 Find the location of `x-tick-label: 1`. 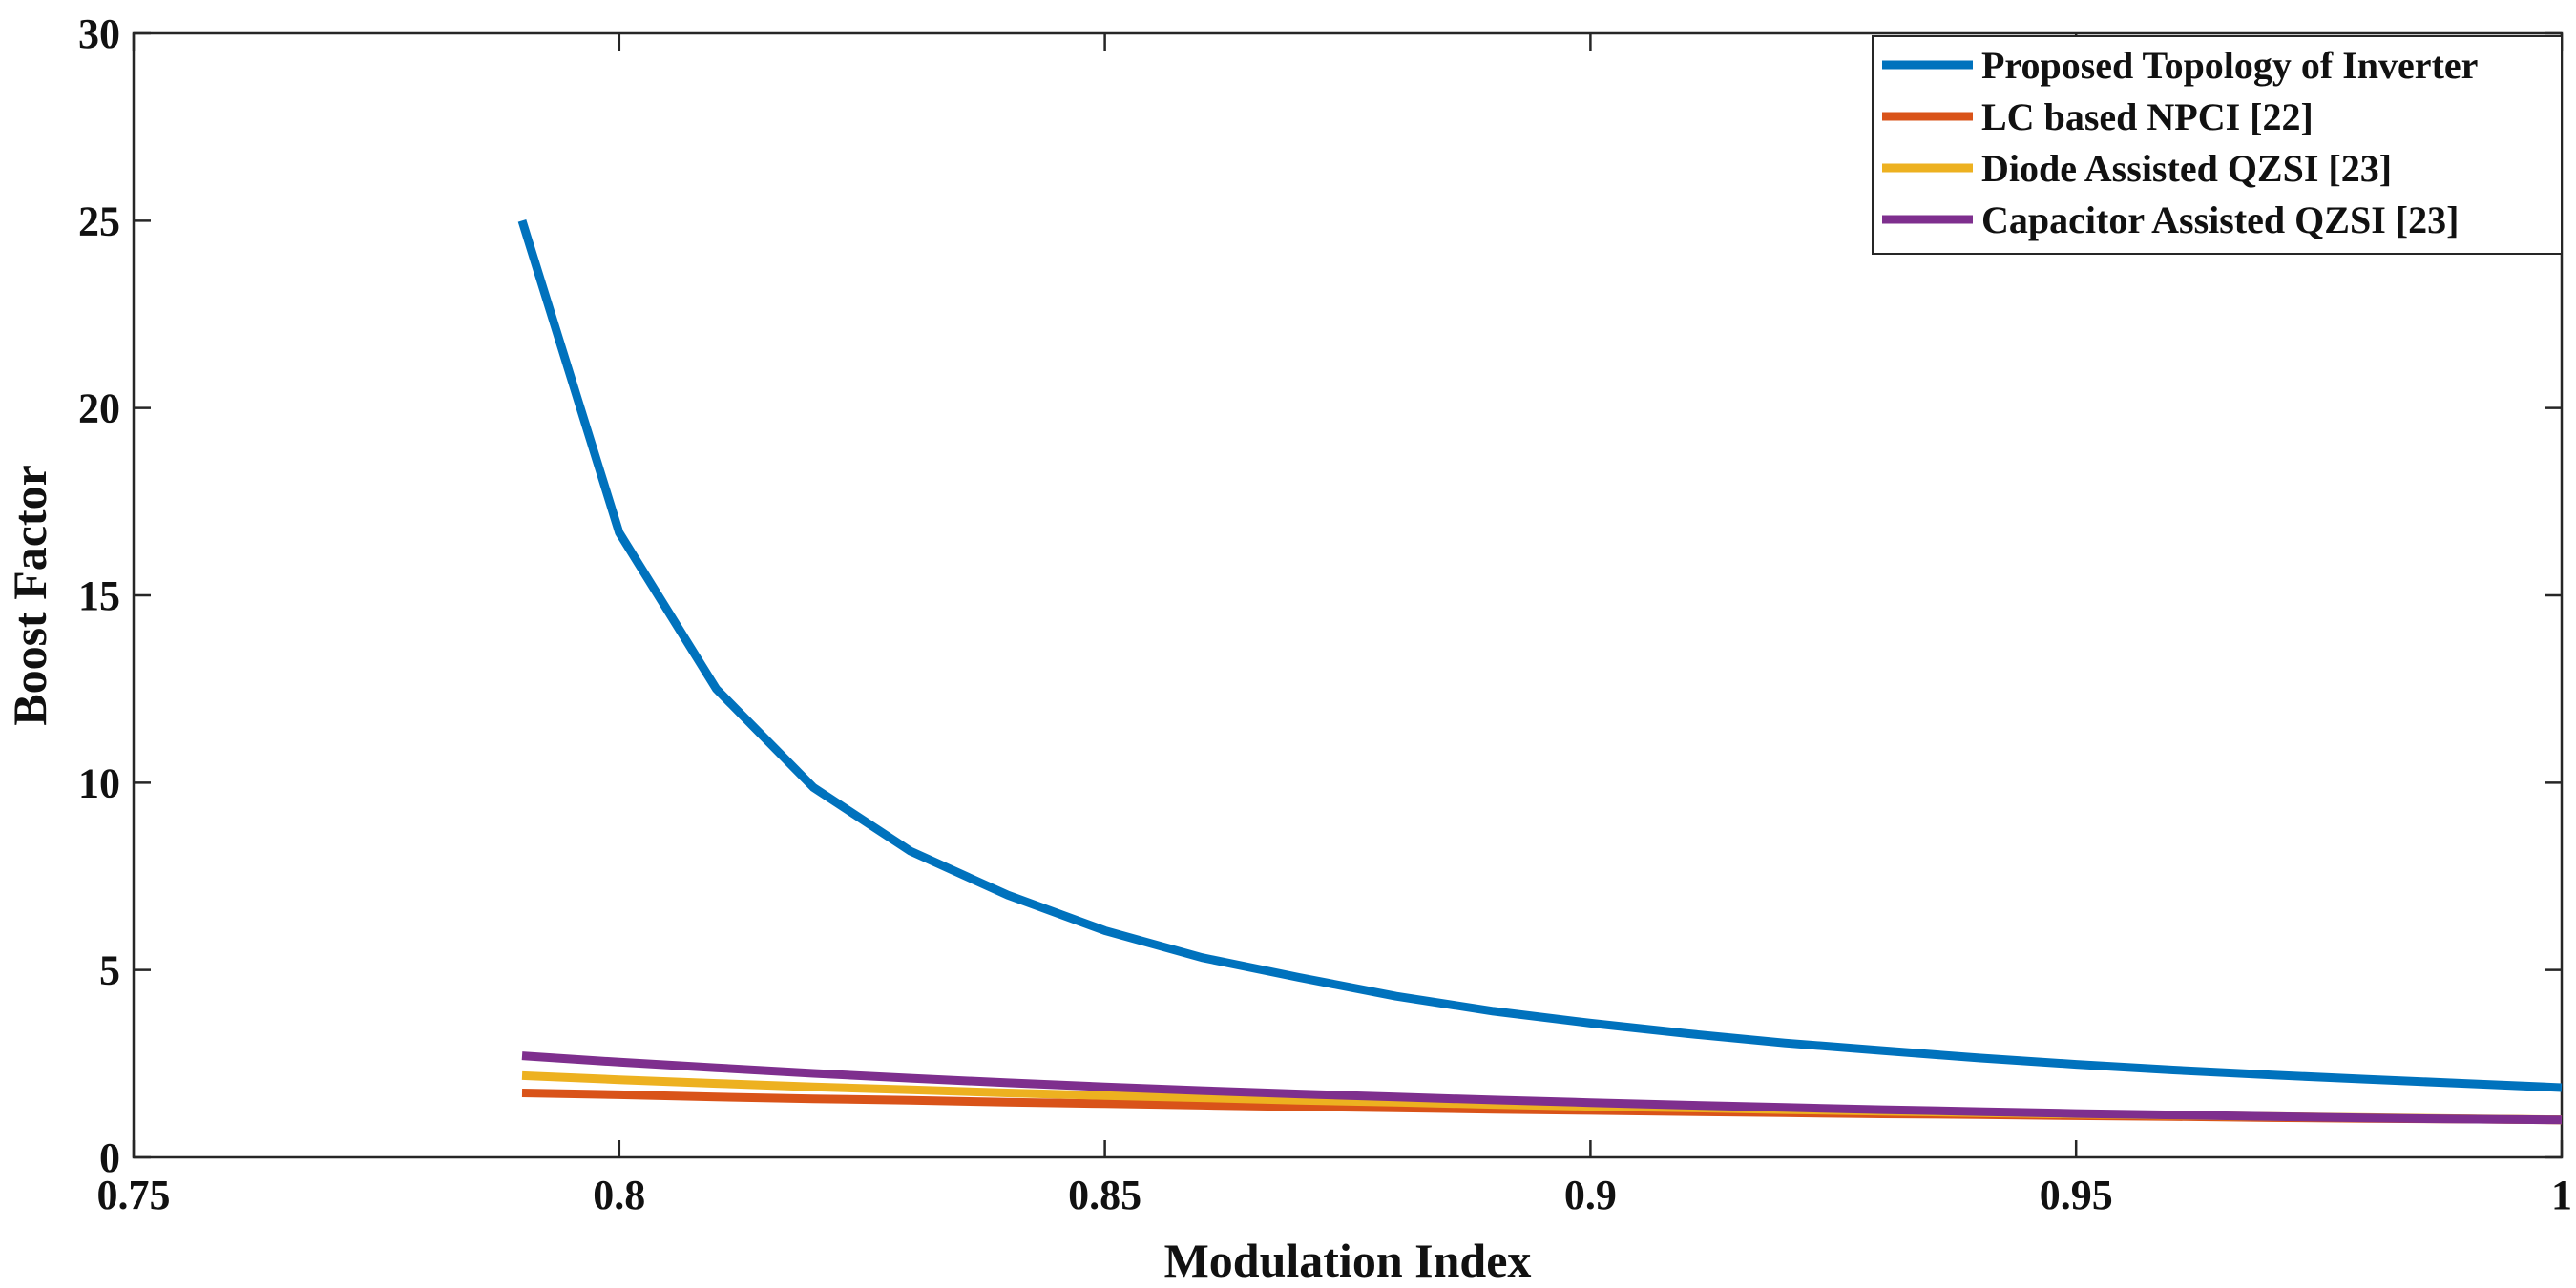

x-tick-label: 1 is located at coordinates (2561, 1195).